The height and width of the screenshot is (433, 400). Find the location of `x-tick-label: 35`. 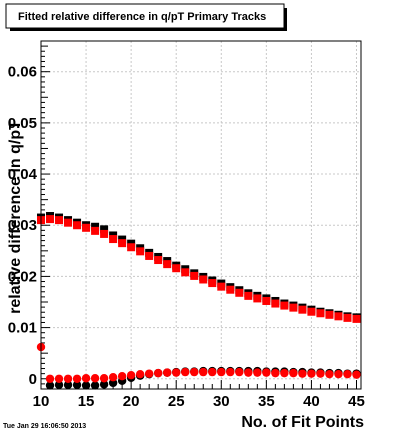

x-tick-label: 35 is located at coordinates (266, 401).